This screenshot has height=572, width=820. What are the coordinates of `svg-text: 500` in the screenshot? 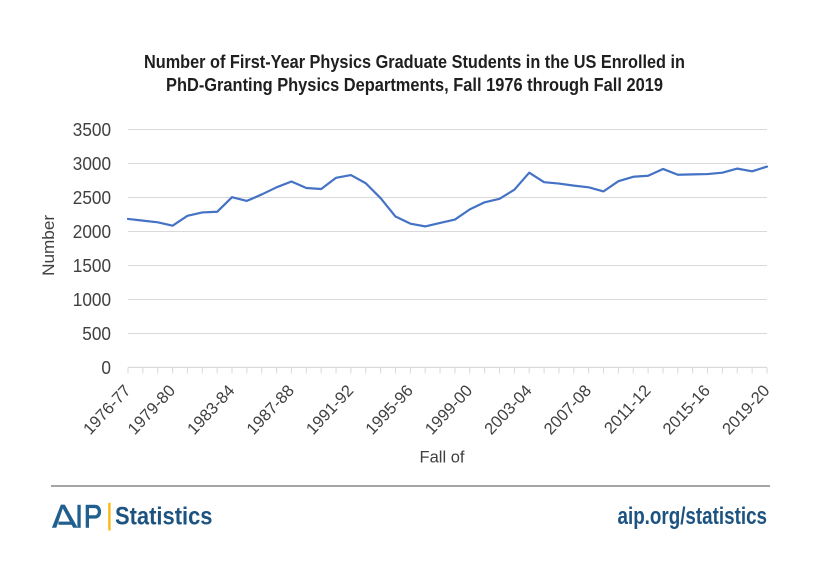 It's located at (96, 333).